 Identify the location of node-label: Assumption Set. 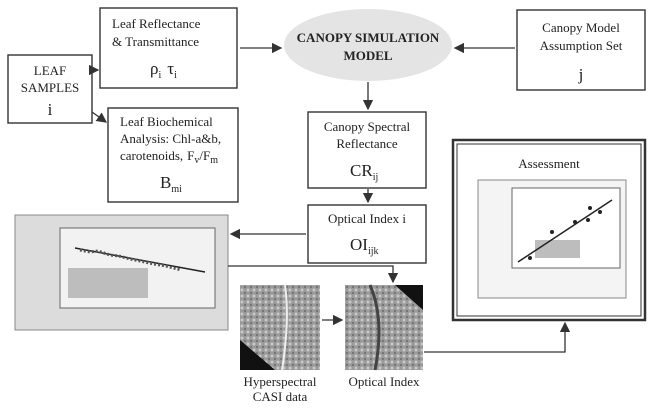
(581, 45).